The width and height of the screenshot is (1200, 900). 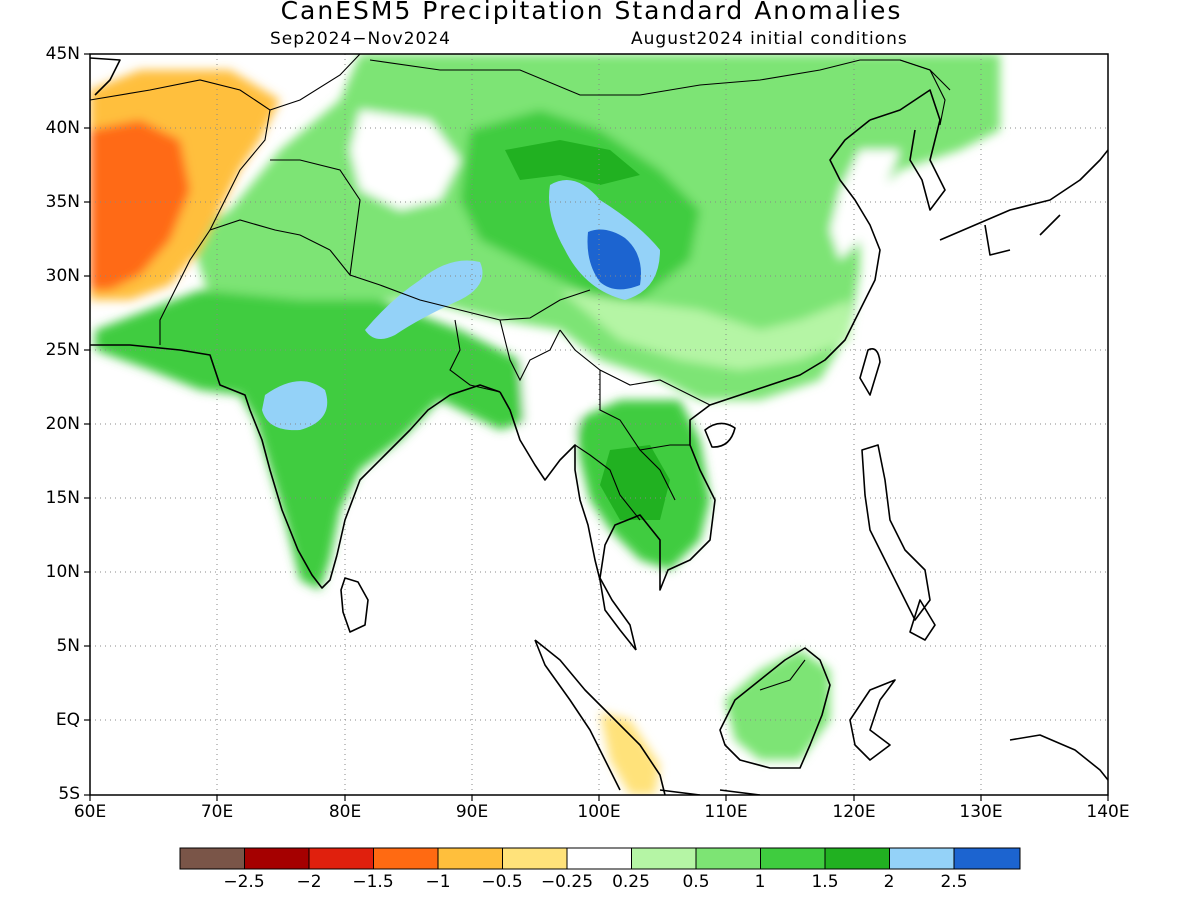 I want to click on coast-gulf-of-thailand, so click(x=670, y=522).